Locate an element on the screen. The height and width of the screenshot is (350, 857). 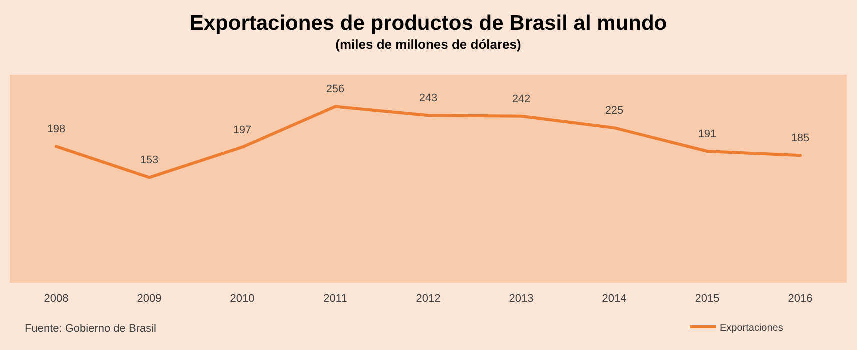
data-label: 197 is located at coordinates (242, 130).